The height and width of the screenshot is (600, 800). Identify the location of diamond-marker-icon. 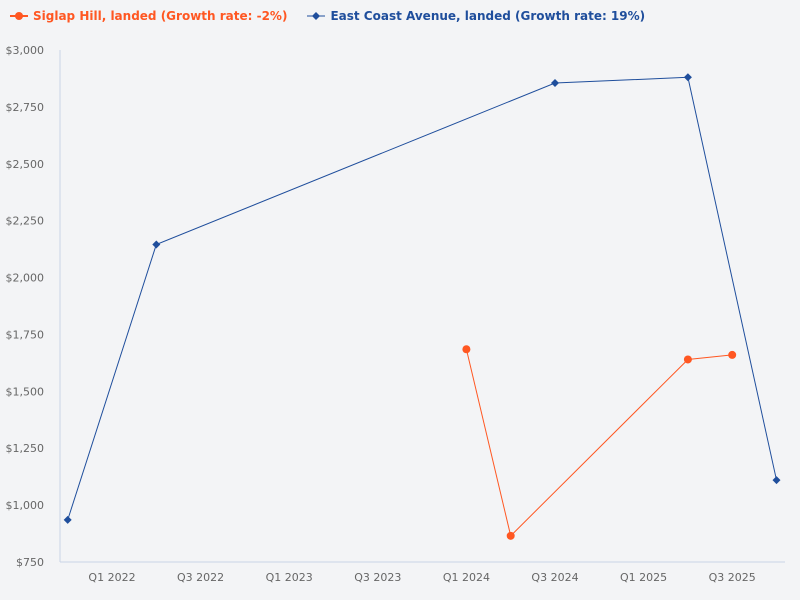
(316, 16).